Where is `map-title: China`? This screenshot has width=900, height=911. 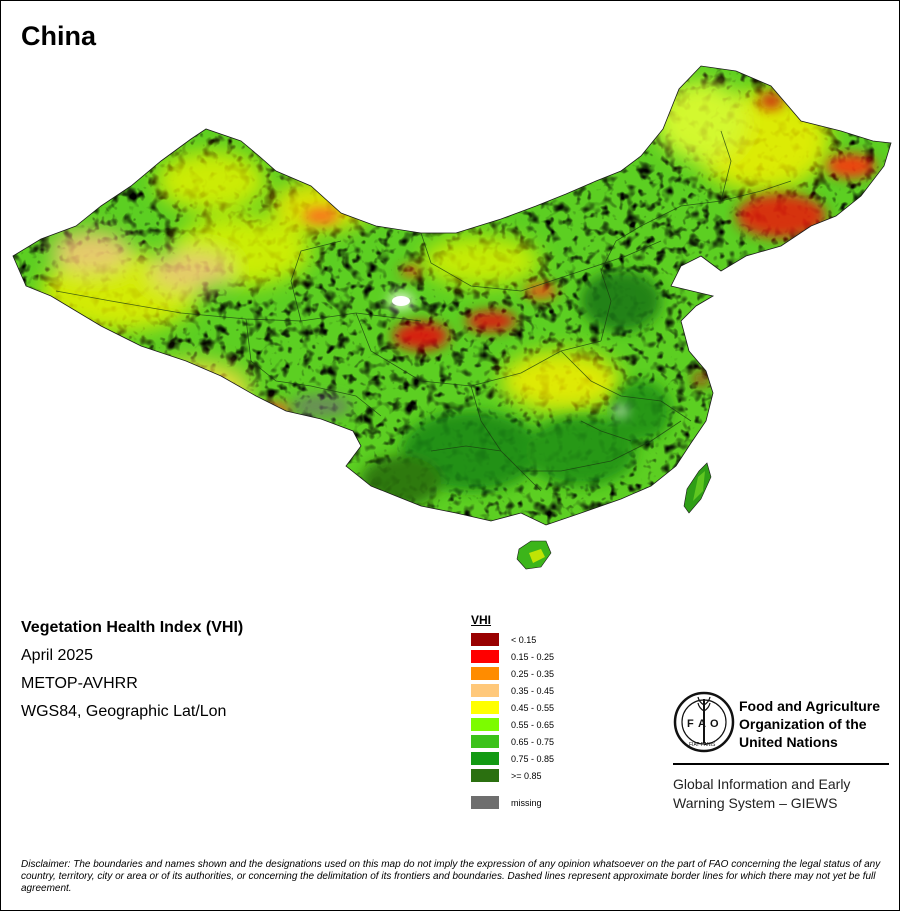 map-title: China is located at coordinates (59, 36).